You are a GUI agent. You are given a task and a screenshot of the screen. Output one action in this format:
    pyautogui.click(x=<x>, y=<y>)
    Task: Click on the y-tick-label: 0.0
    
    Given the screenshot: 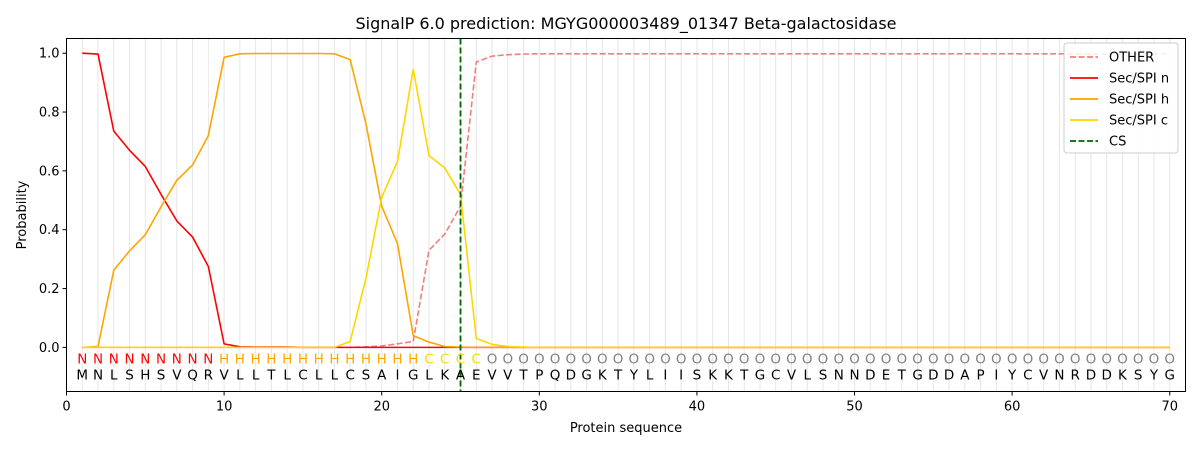 What is the action you would take?
    pyautogui.click(x=49, y=348)
    